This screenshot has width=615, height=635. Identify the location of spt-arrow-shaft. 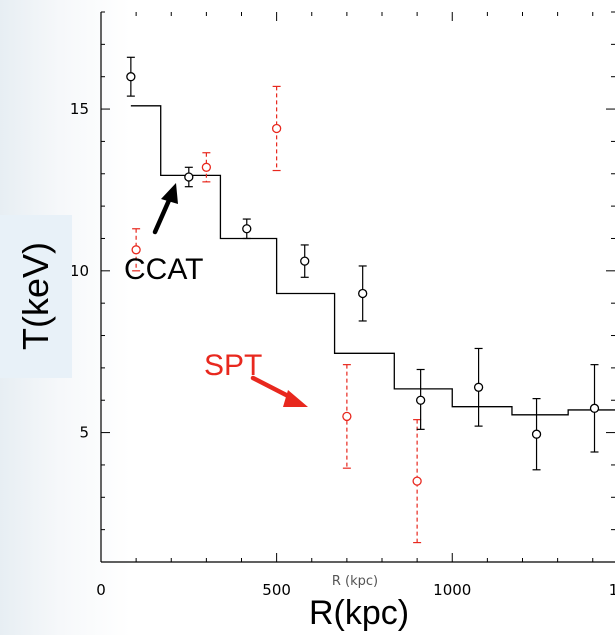
(272, 388).